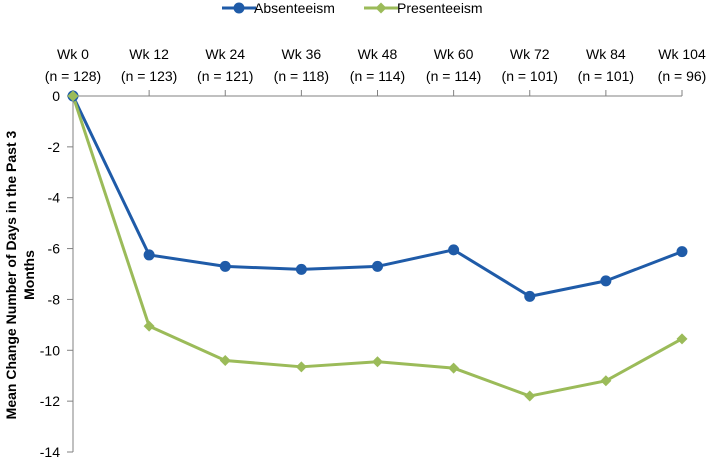  I want to click on x-tick-label: Wk 24, so click(225, 54).